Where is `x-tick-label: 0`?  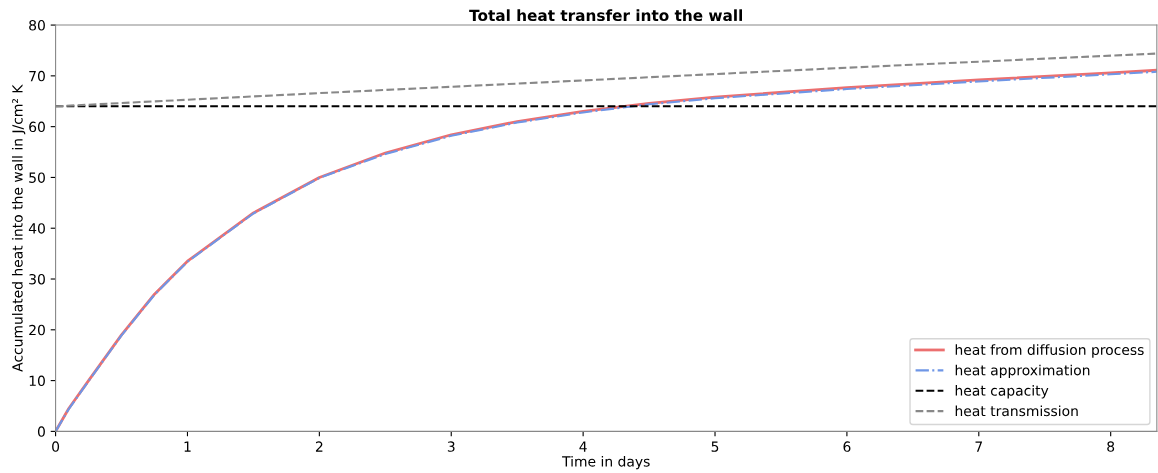 x-tick-label: 0 is located at coordinates (56, 446).